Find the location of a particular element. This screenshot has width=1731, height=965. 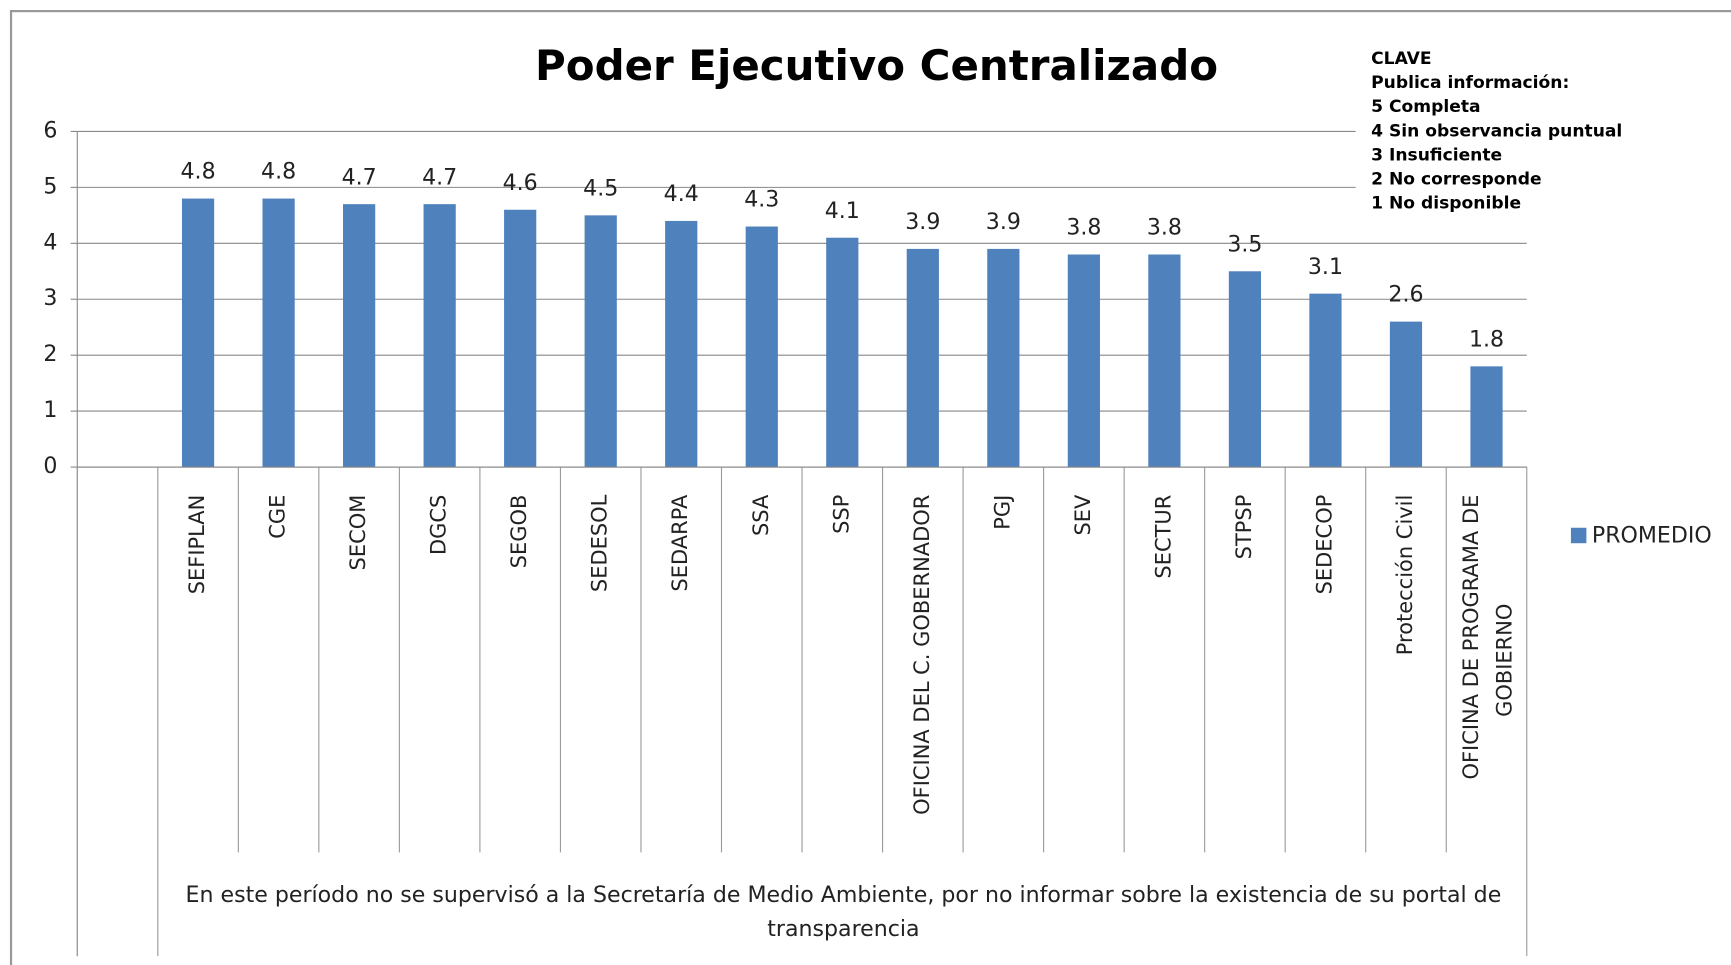

x-tick-label: SSP is located at coordinates (841, 514).